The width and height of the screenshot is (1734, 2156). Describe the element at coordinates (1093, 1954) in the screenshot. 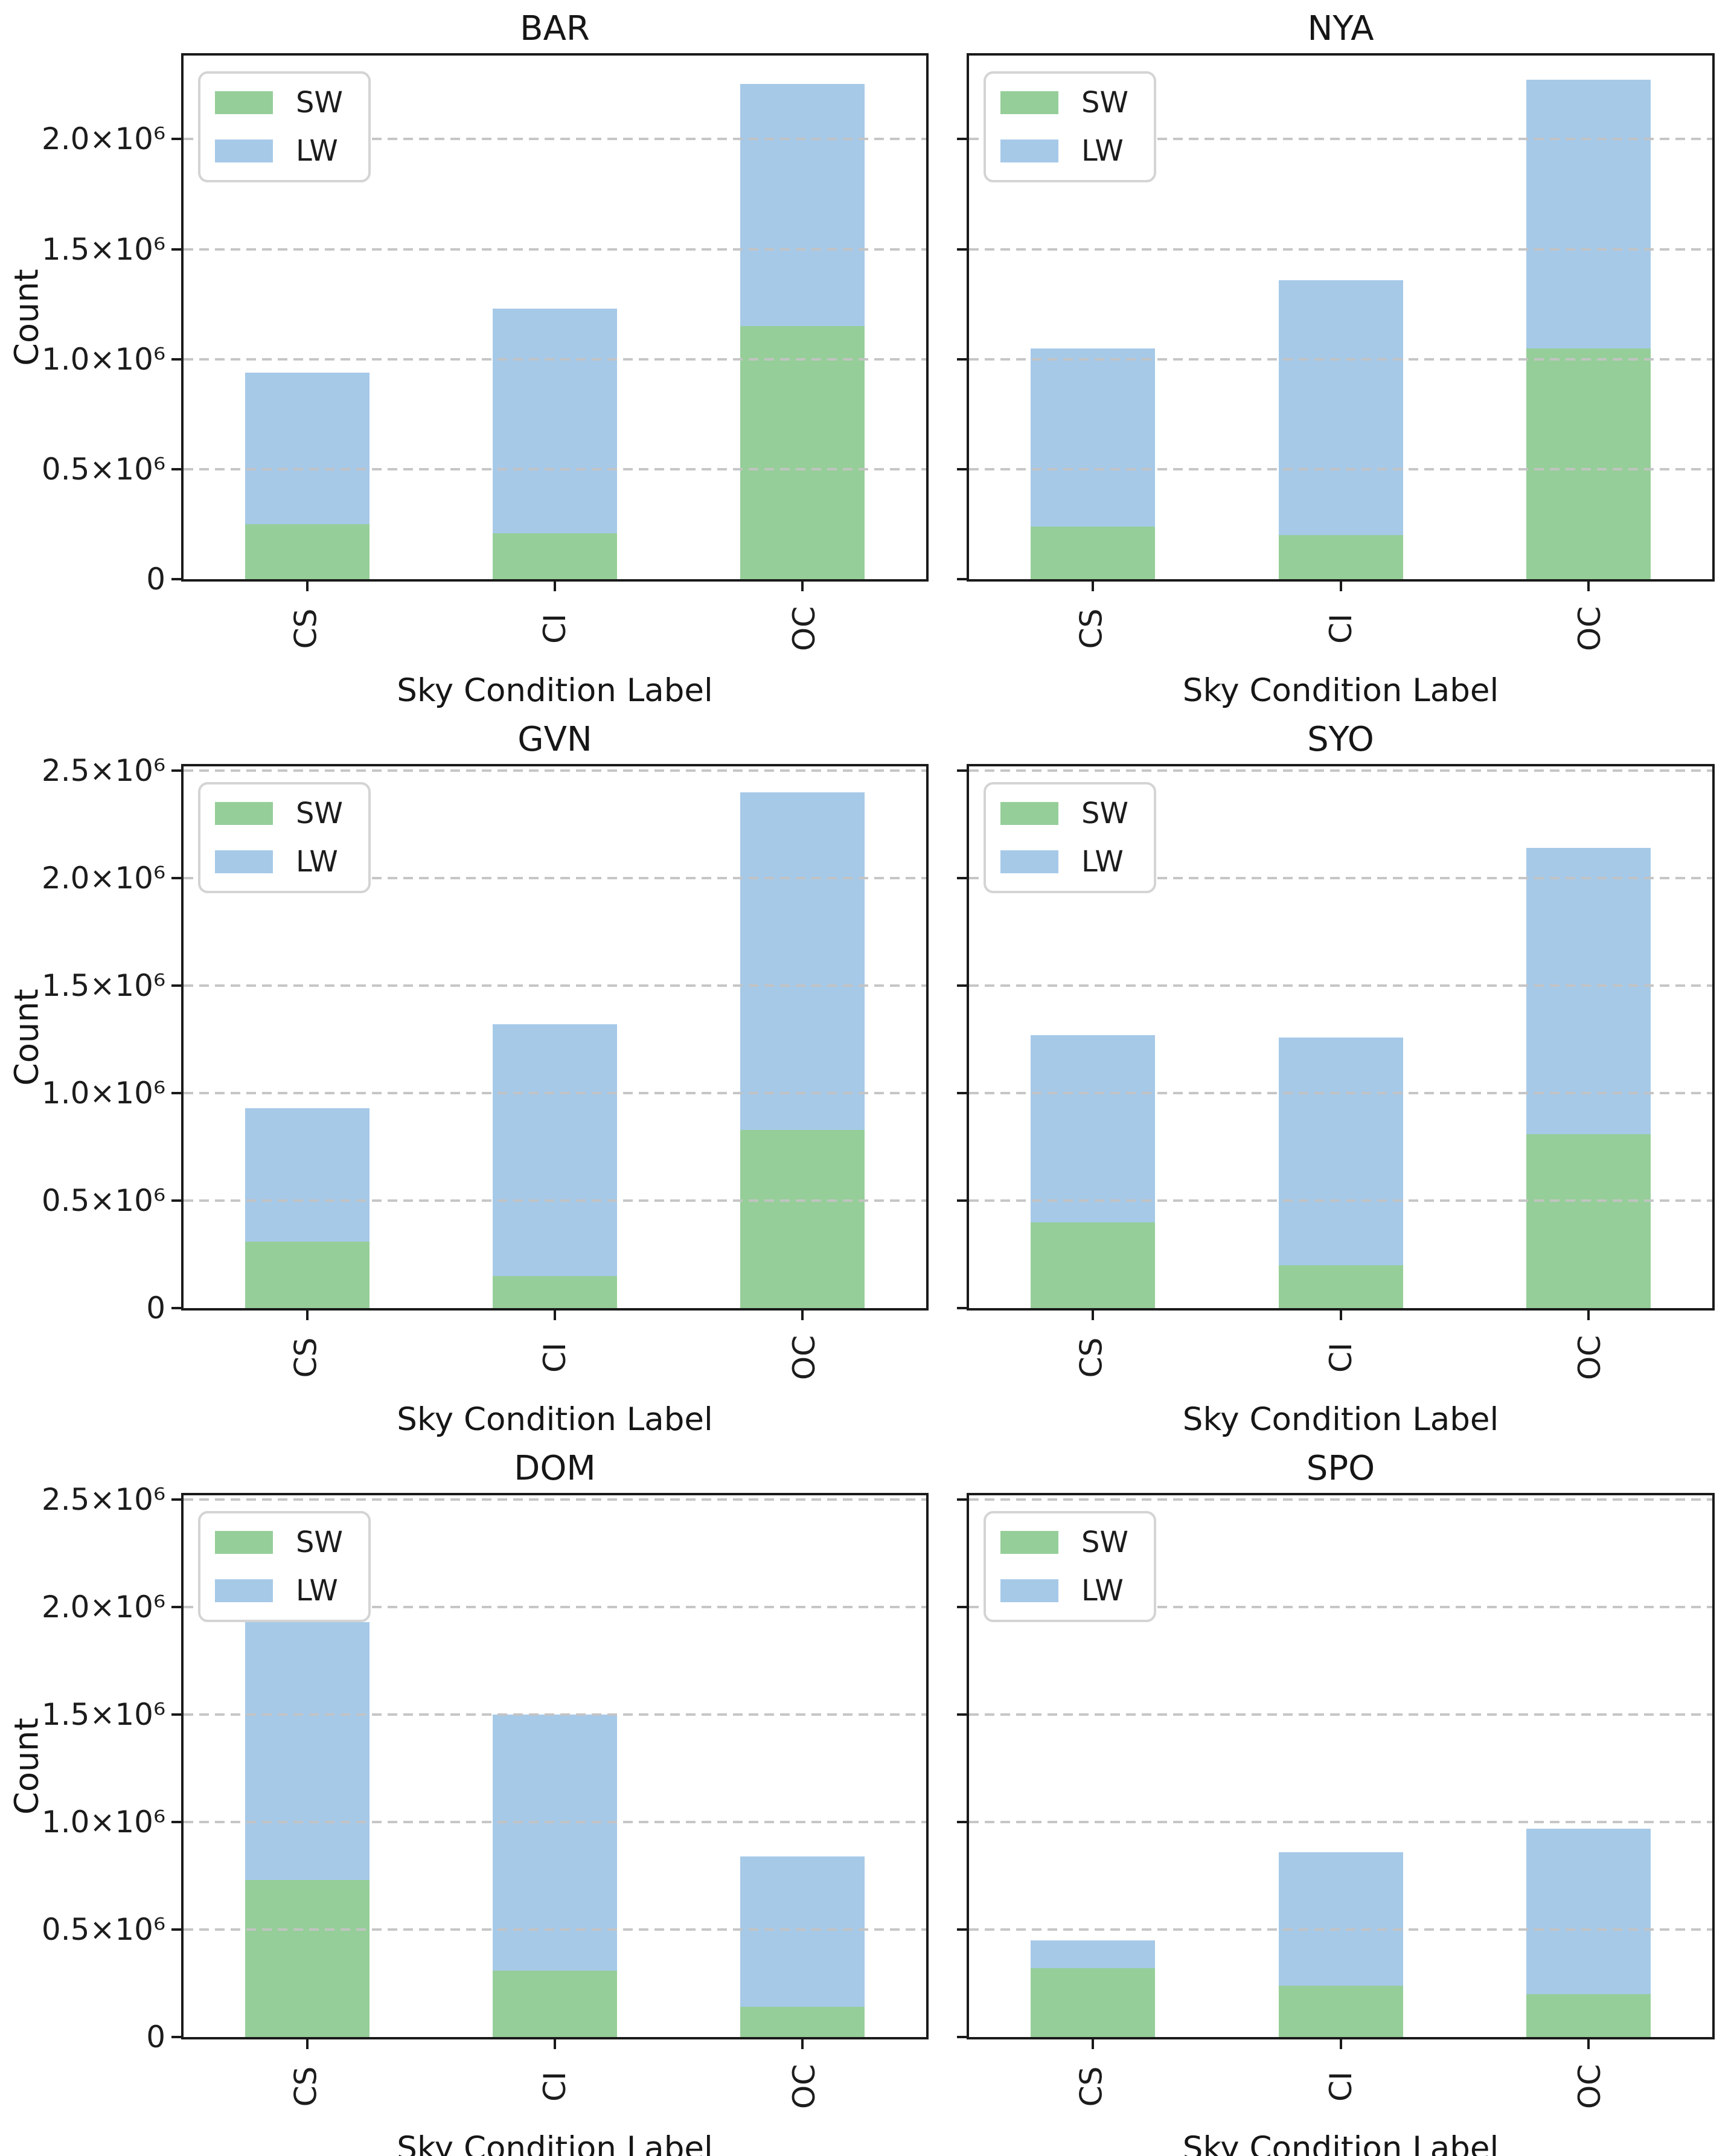

I see `bar-segment-lw-cs` at that location.